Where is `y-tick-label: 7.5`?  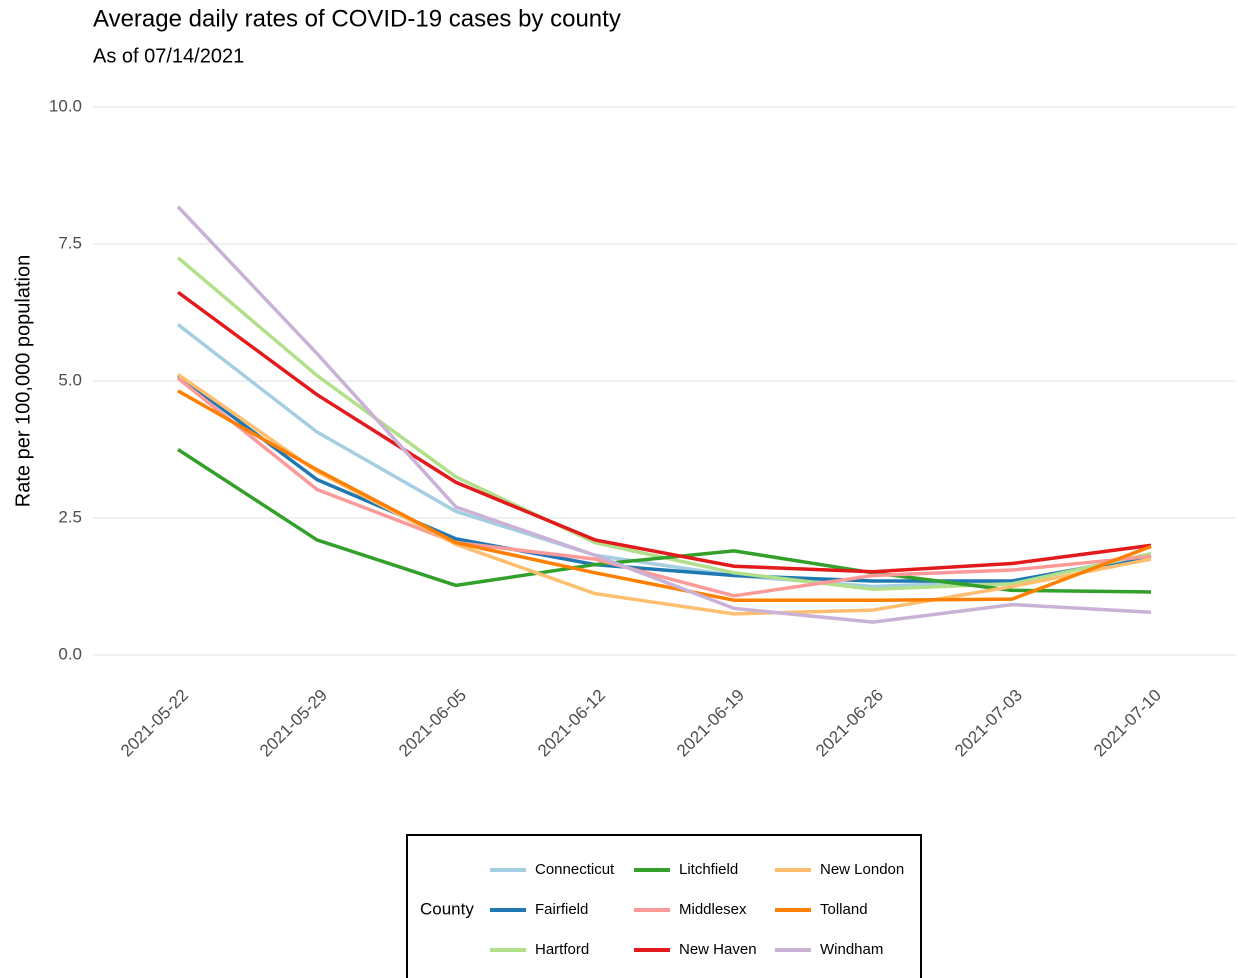 y-tick-label: 7.5 is located at coordinates (70, 242).